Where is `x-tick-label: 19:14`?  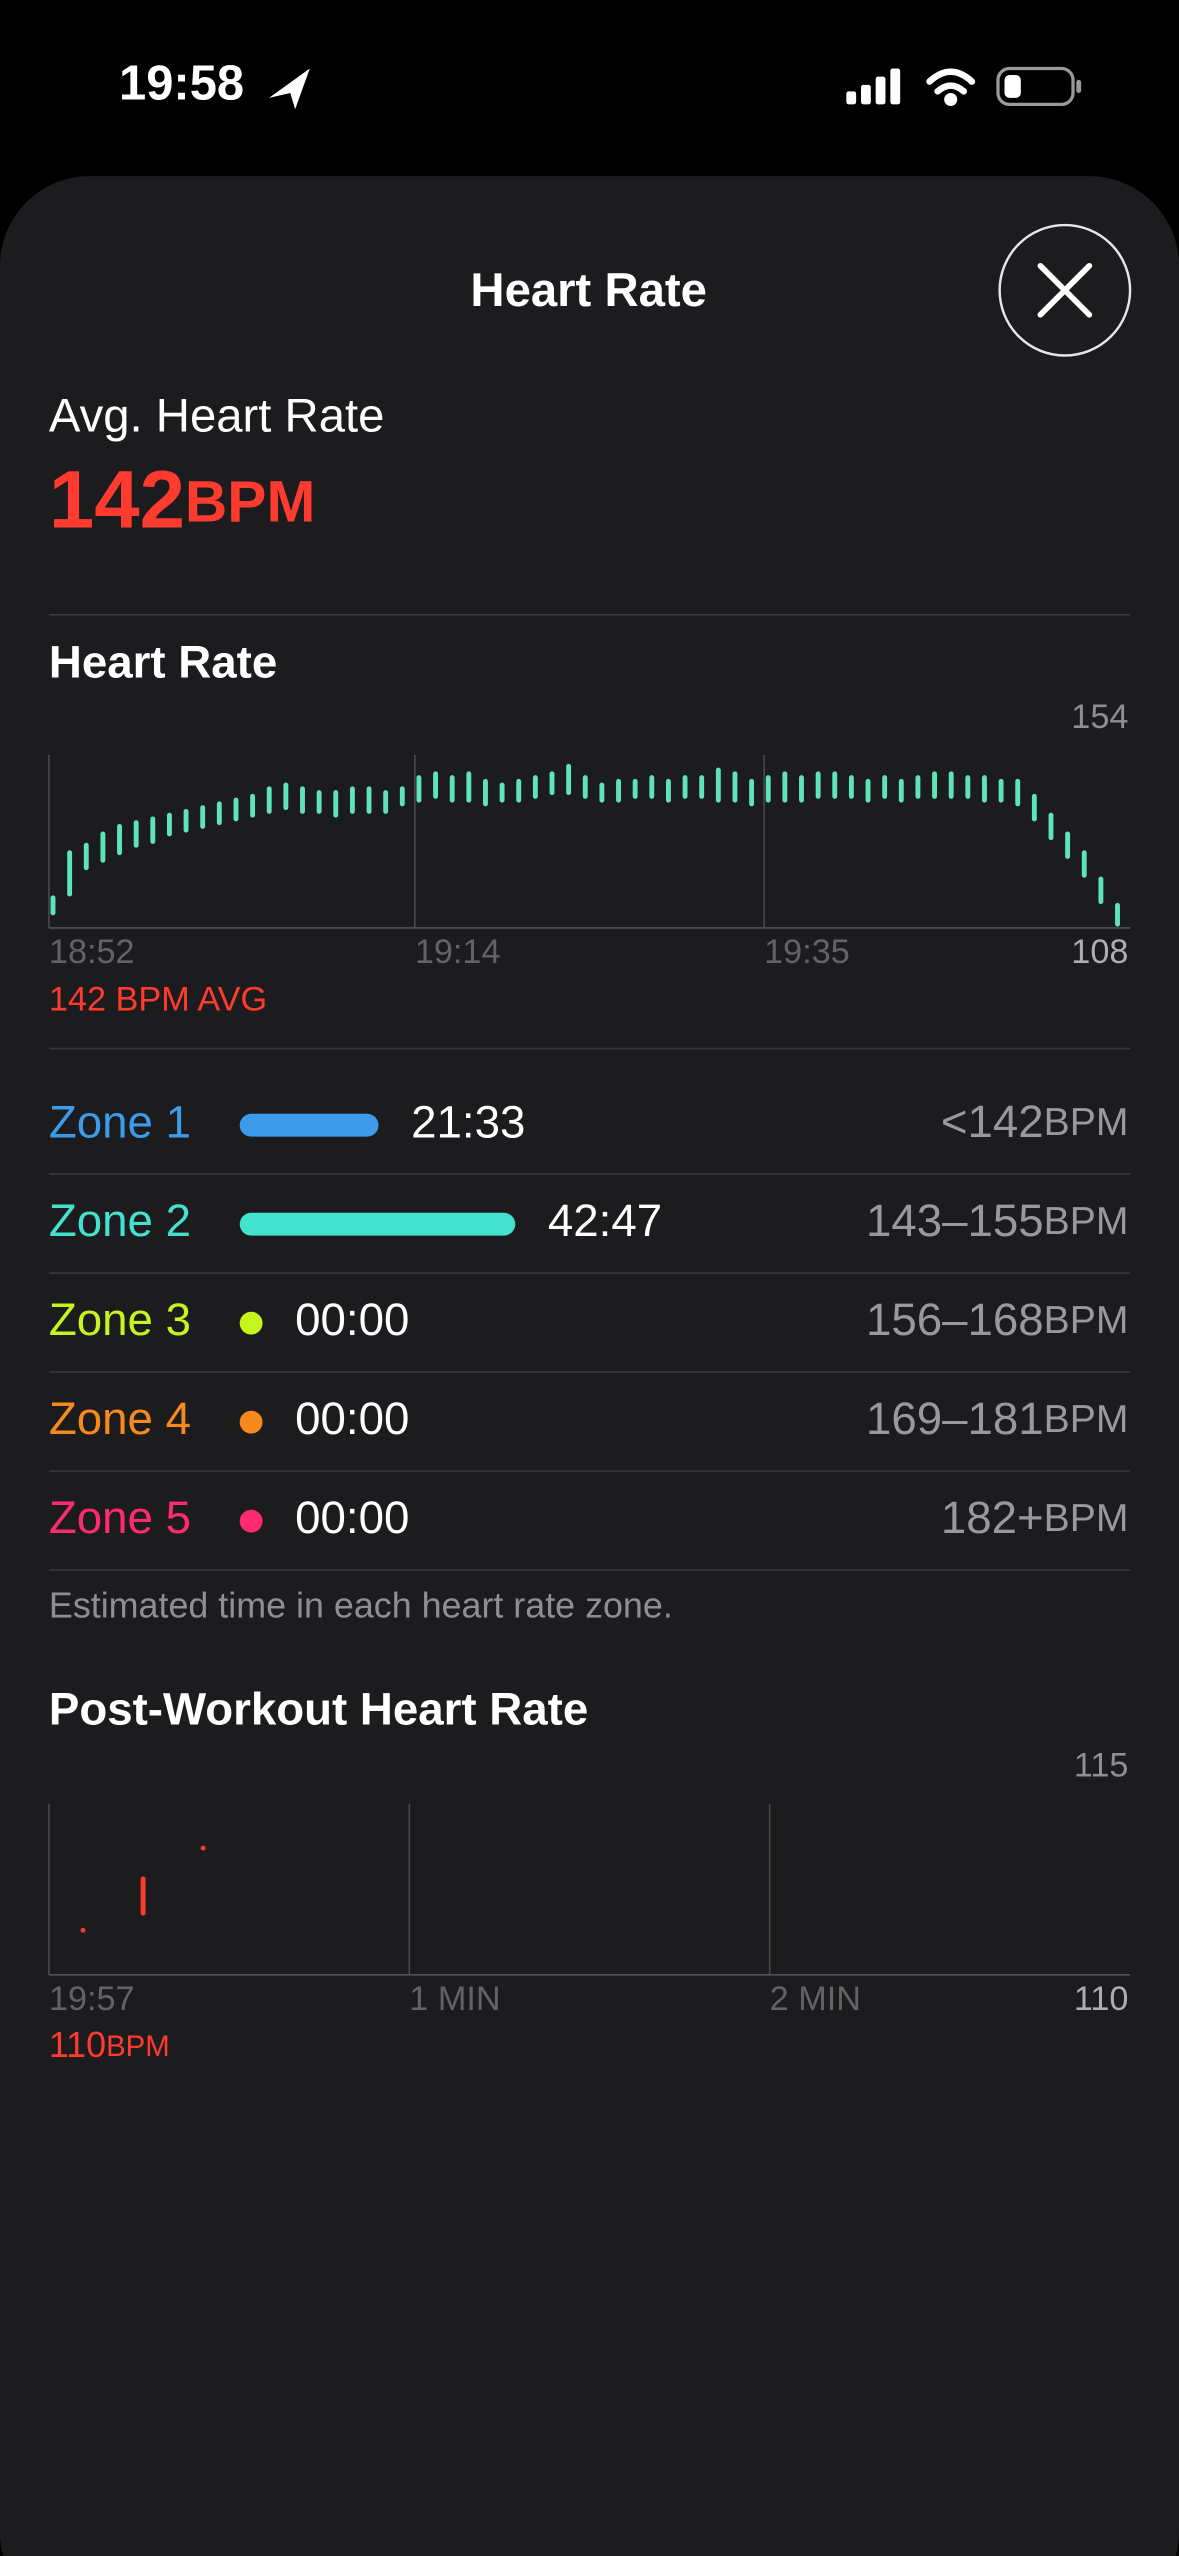 x-tick-label: 19:14 is located at coordinates (458, 952).